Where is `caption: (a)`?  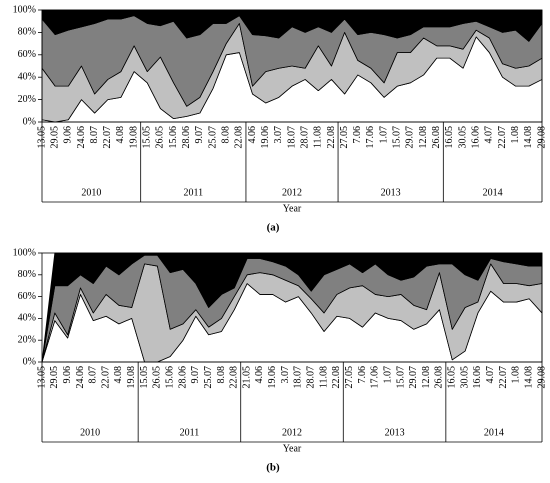
caption: (a) is located at coordinates (273, 228).